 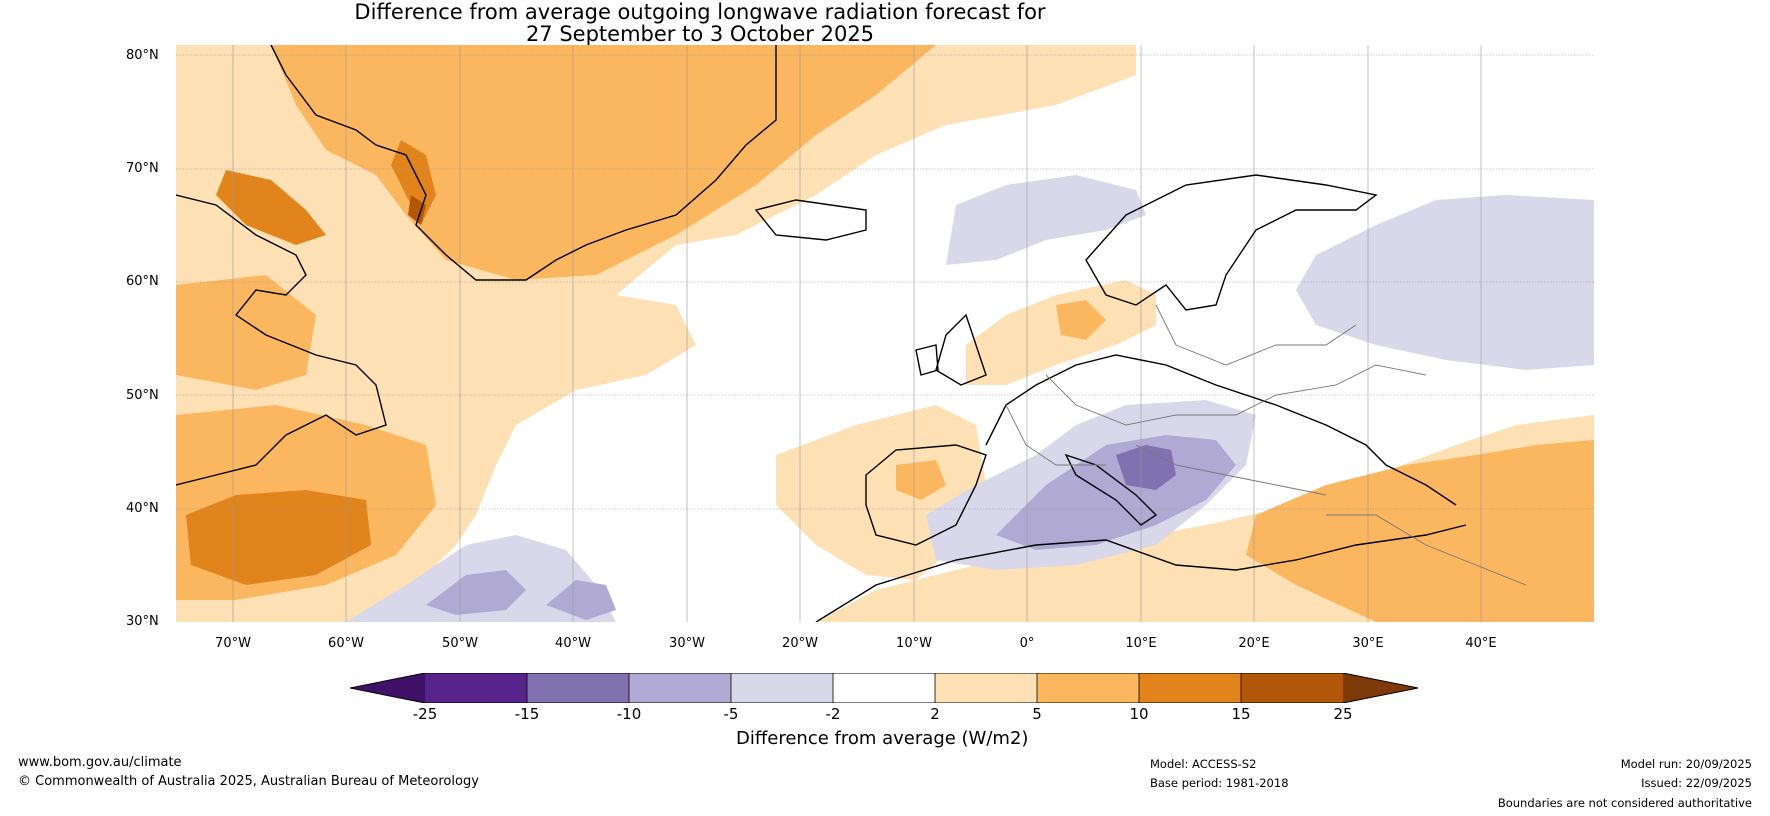 What do you see at coordinates (1241, 714) in the screenshot?
I see `colorbar-tick: 15` at bounding box center [1241, 714].